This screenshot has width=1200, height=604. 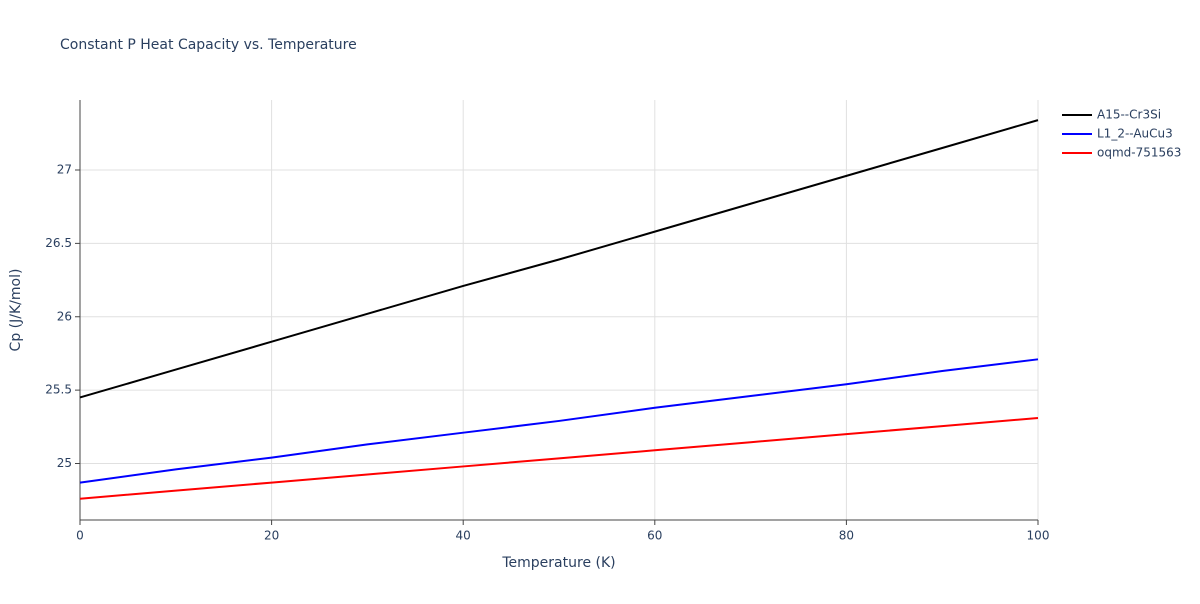 I want to click on x-tick-label: 60, so click(x=654, y=536).